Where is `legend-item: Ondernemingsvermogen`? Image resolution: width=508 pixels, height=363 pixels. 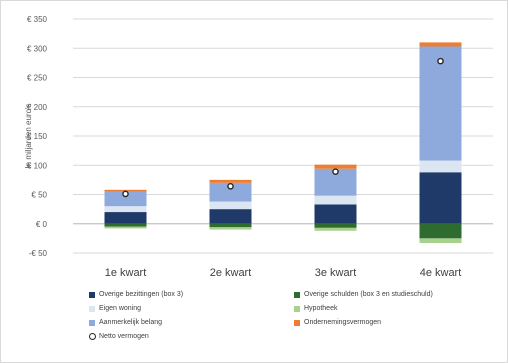 legend-item: Ondernemingsvermogen is located at coordinates (337, 322).